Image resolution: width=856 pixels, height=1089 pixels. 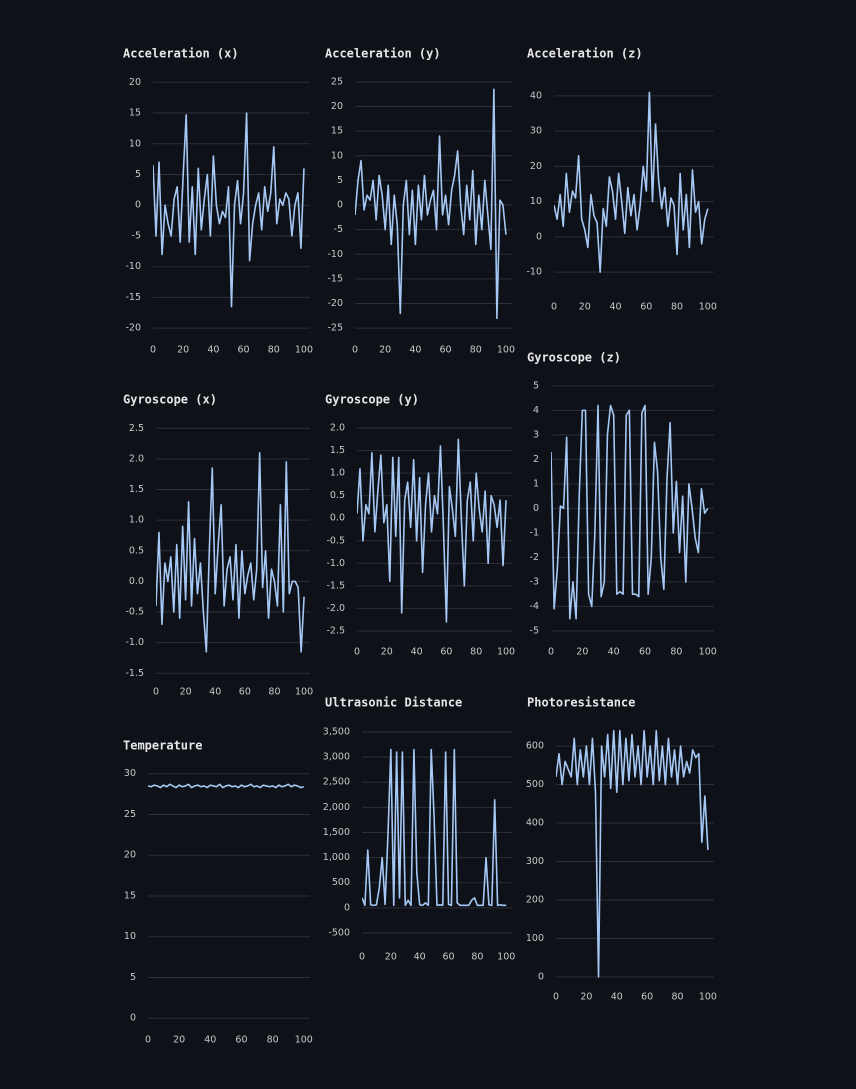 What do you see at coordinates (535, 823) in the screenshot?
I see `y-tick-label: 400` at bounding box center [535, 823].